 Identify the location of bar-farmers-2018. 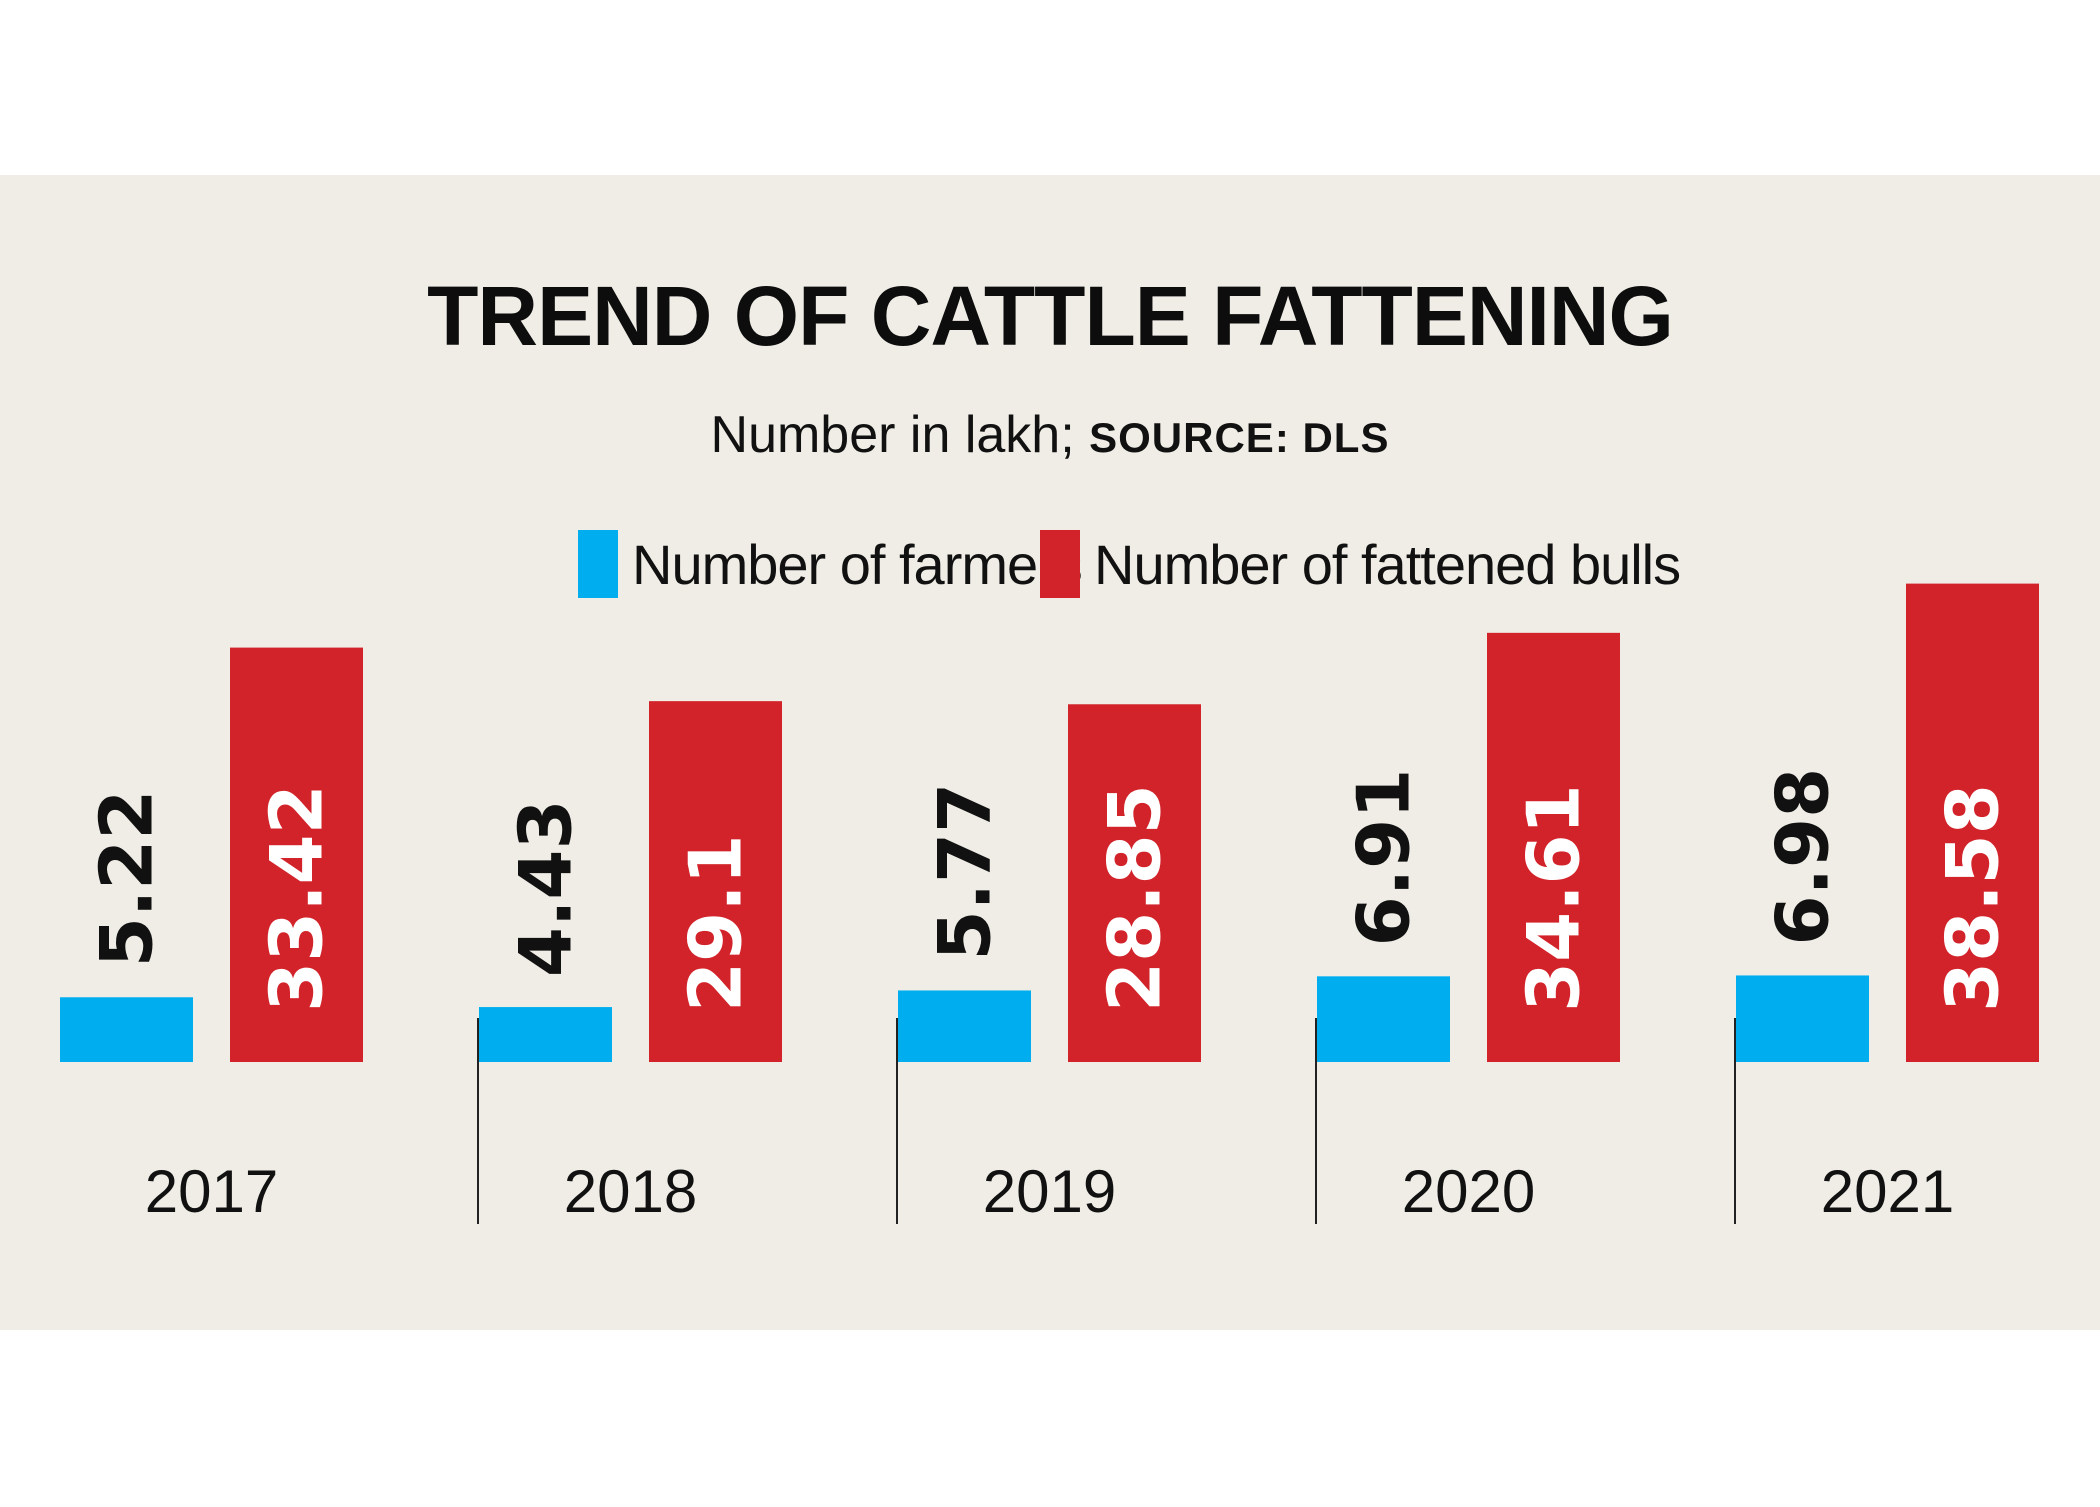
(545, 1034).